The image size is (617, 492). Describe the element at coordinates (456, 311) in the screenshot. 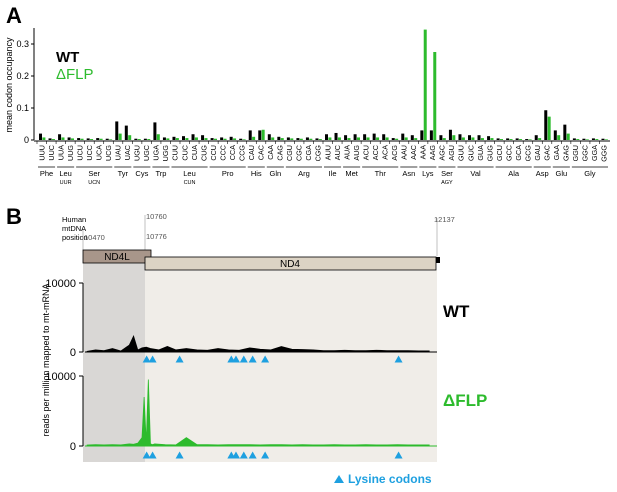

I see `panel-b-wt-label: WT` at that location.